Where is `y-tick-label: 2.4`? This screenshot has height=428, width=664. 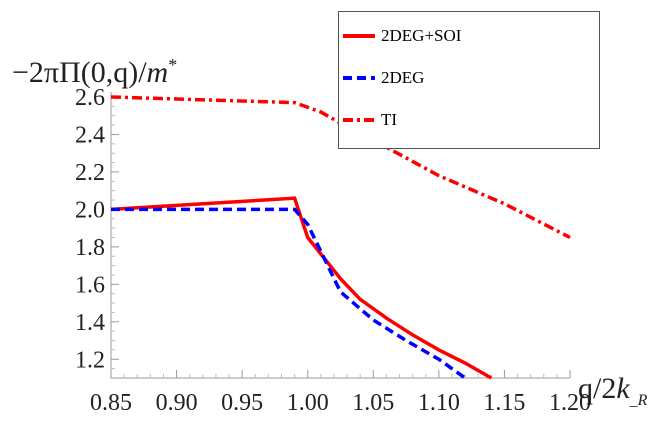 y-tick-label: 2.4 is located at coordinates (90, 135).